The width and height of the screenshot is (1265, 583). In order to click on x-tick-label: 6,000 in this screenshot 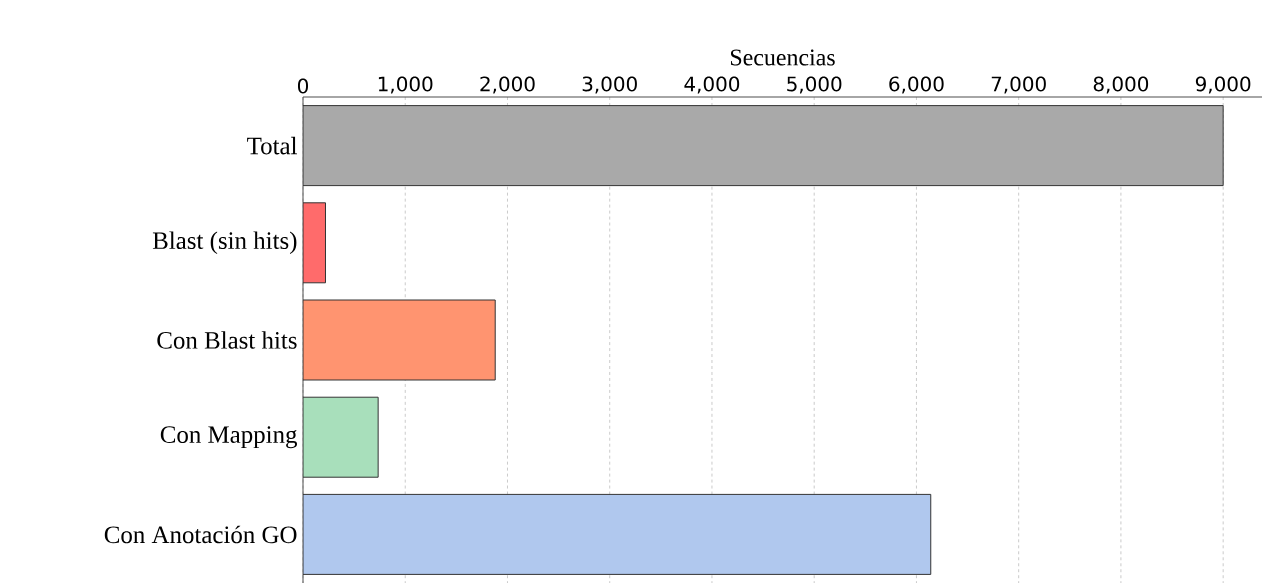, I will do `click(916, 85)`.